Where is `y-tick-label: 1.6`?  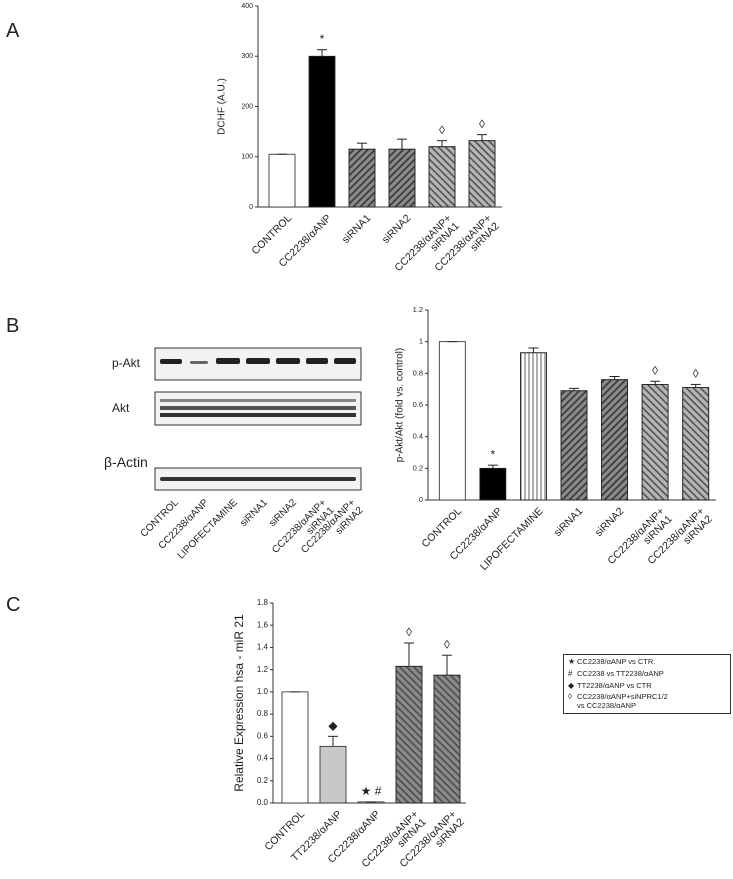
y-tick-label: 1.6 is located at coordinates (263, 624).